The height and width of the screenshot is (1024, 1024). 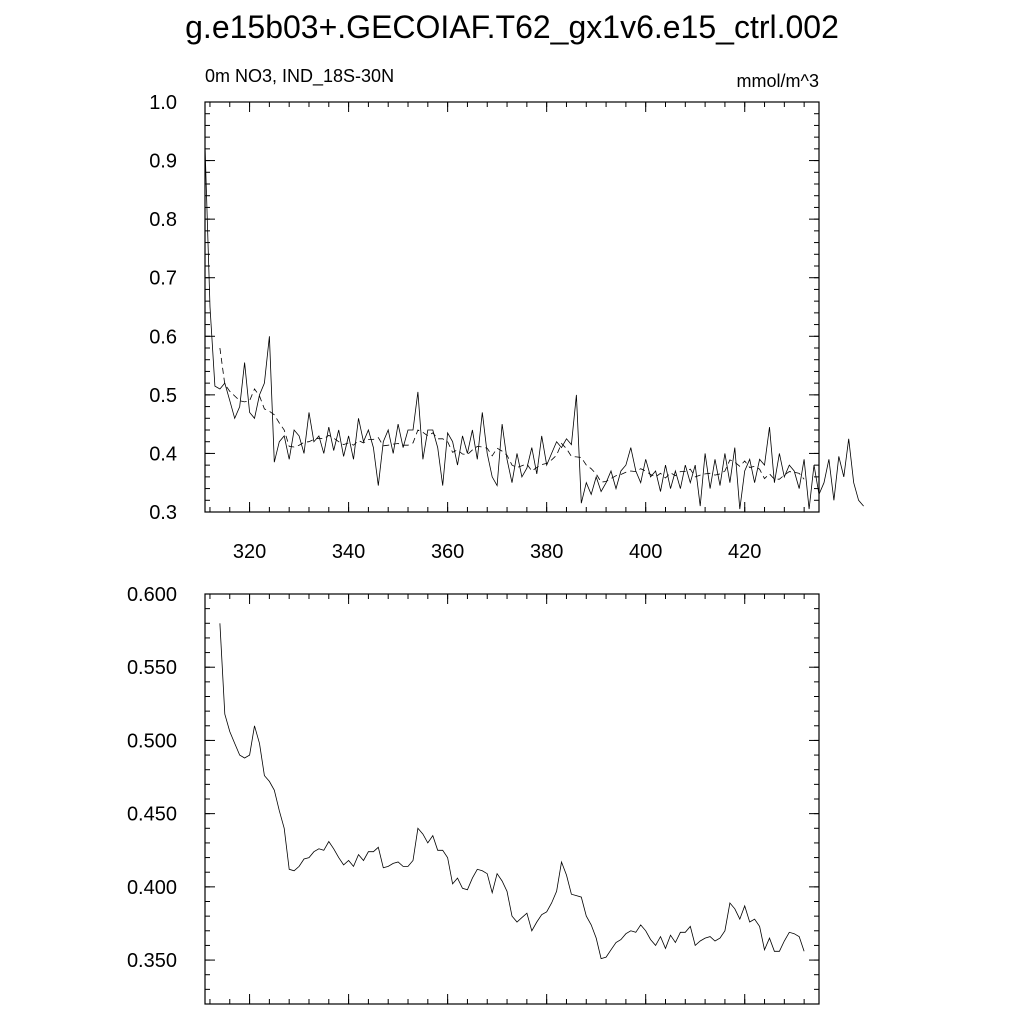 What do you see at coordinates (249, 552) in the screenshot?
I see `x-tick-label: 320` at bounding box center [249, 552].